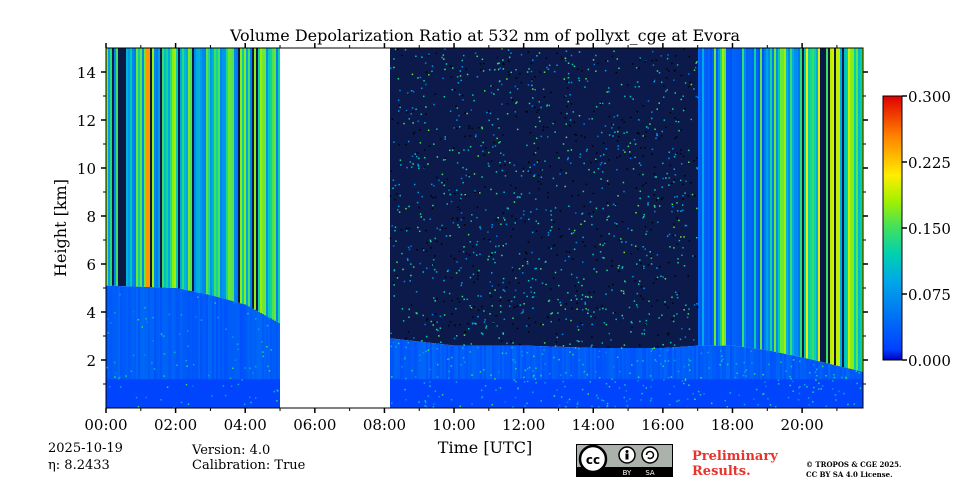 Image resolution: width=960 pixels, height=480 pixels. What do you see at coordinates (91, 313) in the screenshot?
I see `y-tick-label: 4` at bounding box center [91, 313].